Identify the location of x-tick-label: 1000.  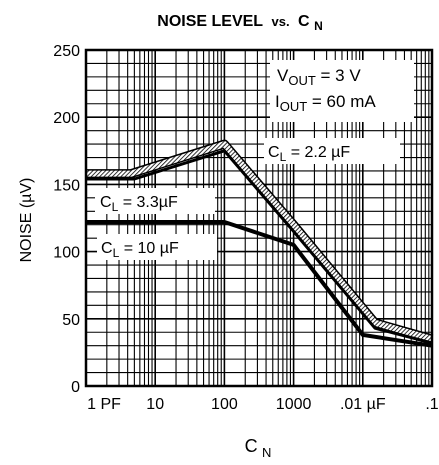
(294, 404).